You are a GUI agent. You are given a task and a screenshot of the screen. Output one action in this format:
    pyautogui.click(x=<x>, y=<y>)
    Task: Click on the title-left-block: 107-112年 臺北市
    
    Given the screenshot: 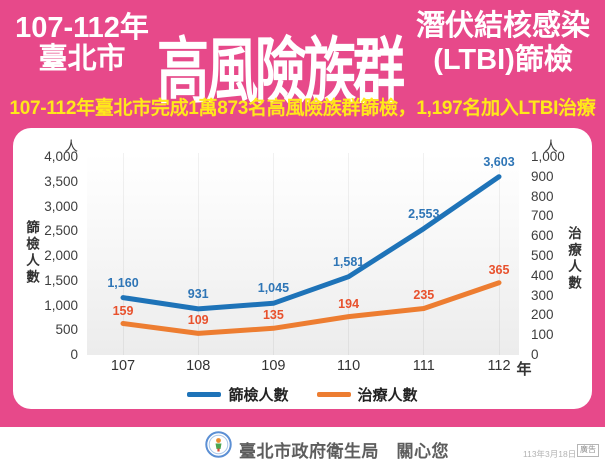 What is the action you would take?
    pyautogui.click(x=82, y=44)
    